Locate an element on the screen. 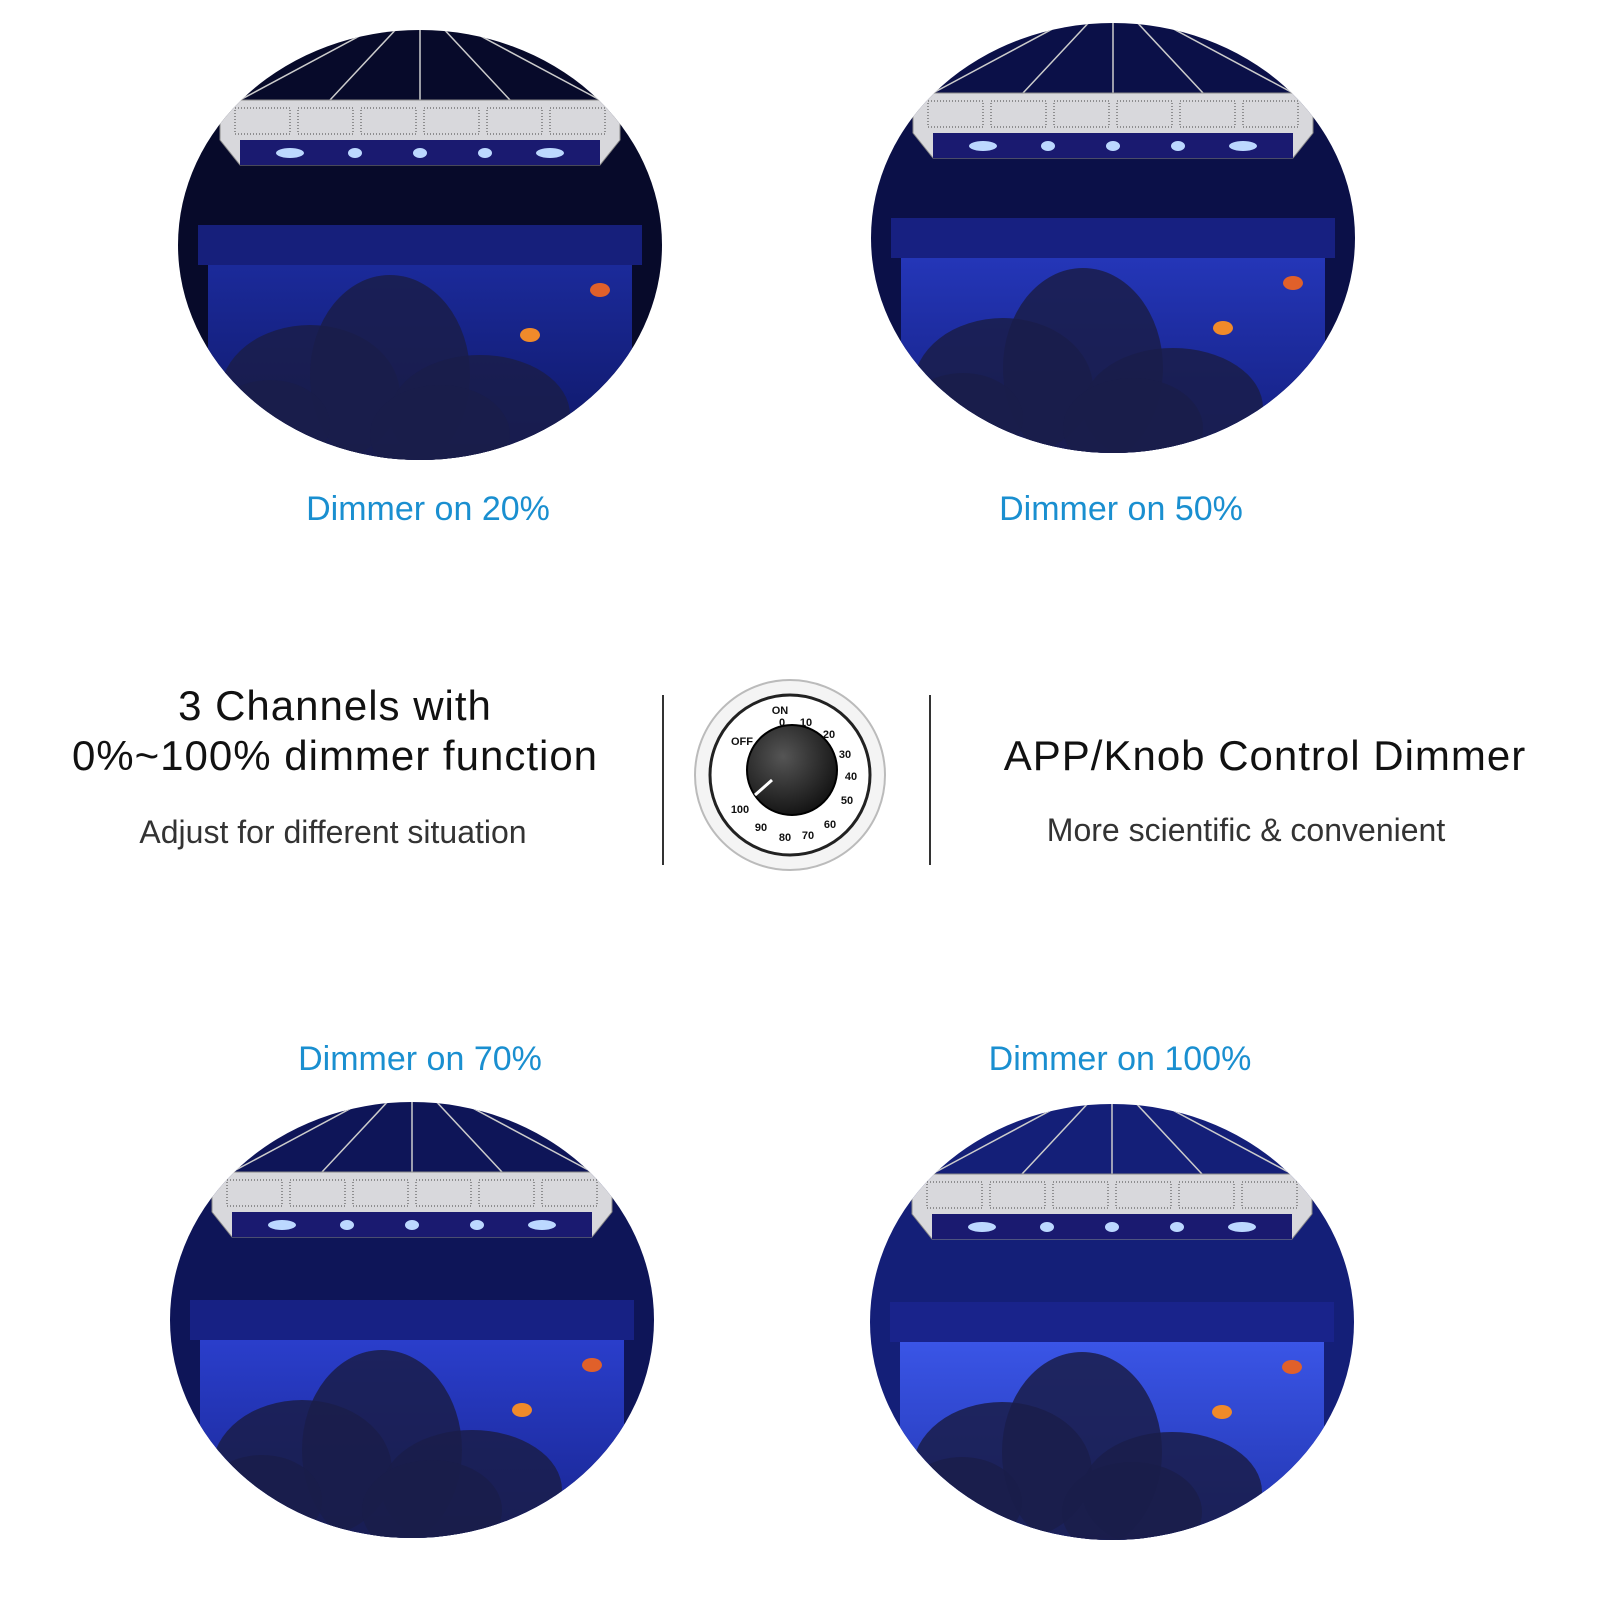  knob-label: 70 is located at coordinates (808, 836).